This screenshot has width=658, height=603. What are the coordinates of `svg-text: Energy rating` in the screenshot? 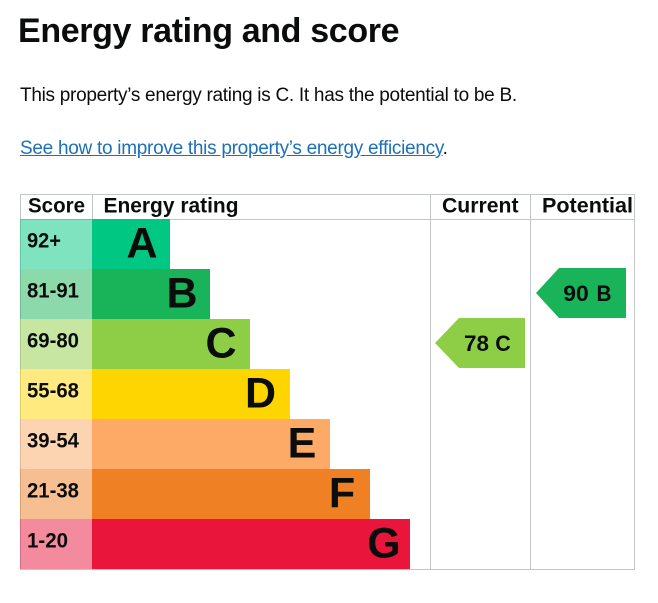 It's located at (171, 206).